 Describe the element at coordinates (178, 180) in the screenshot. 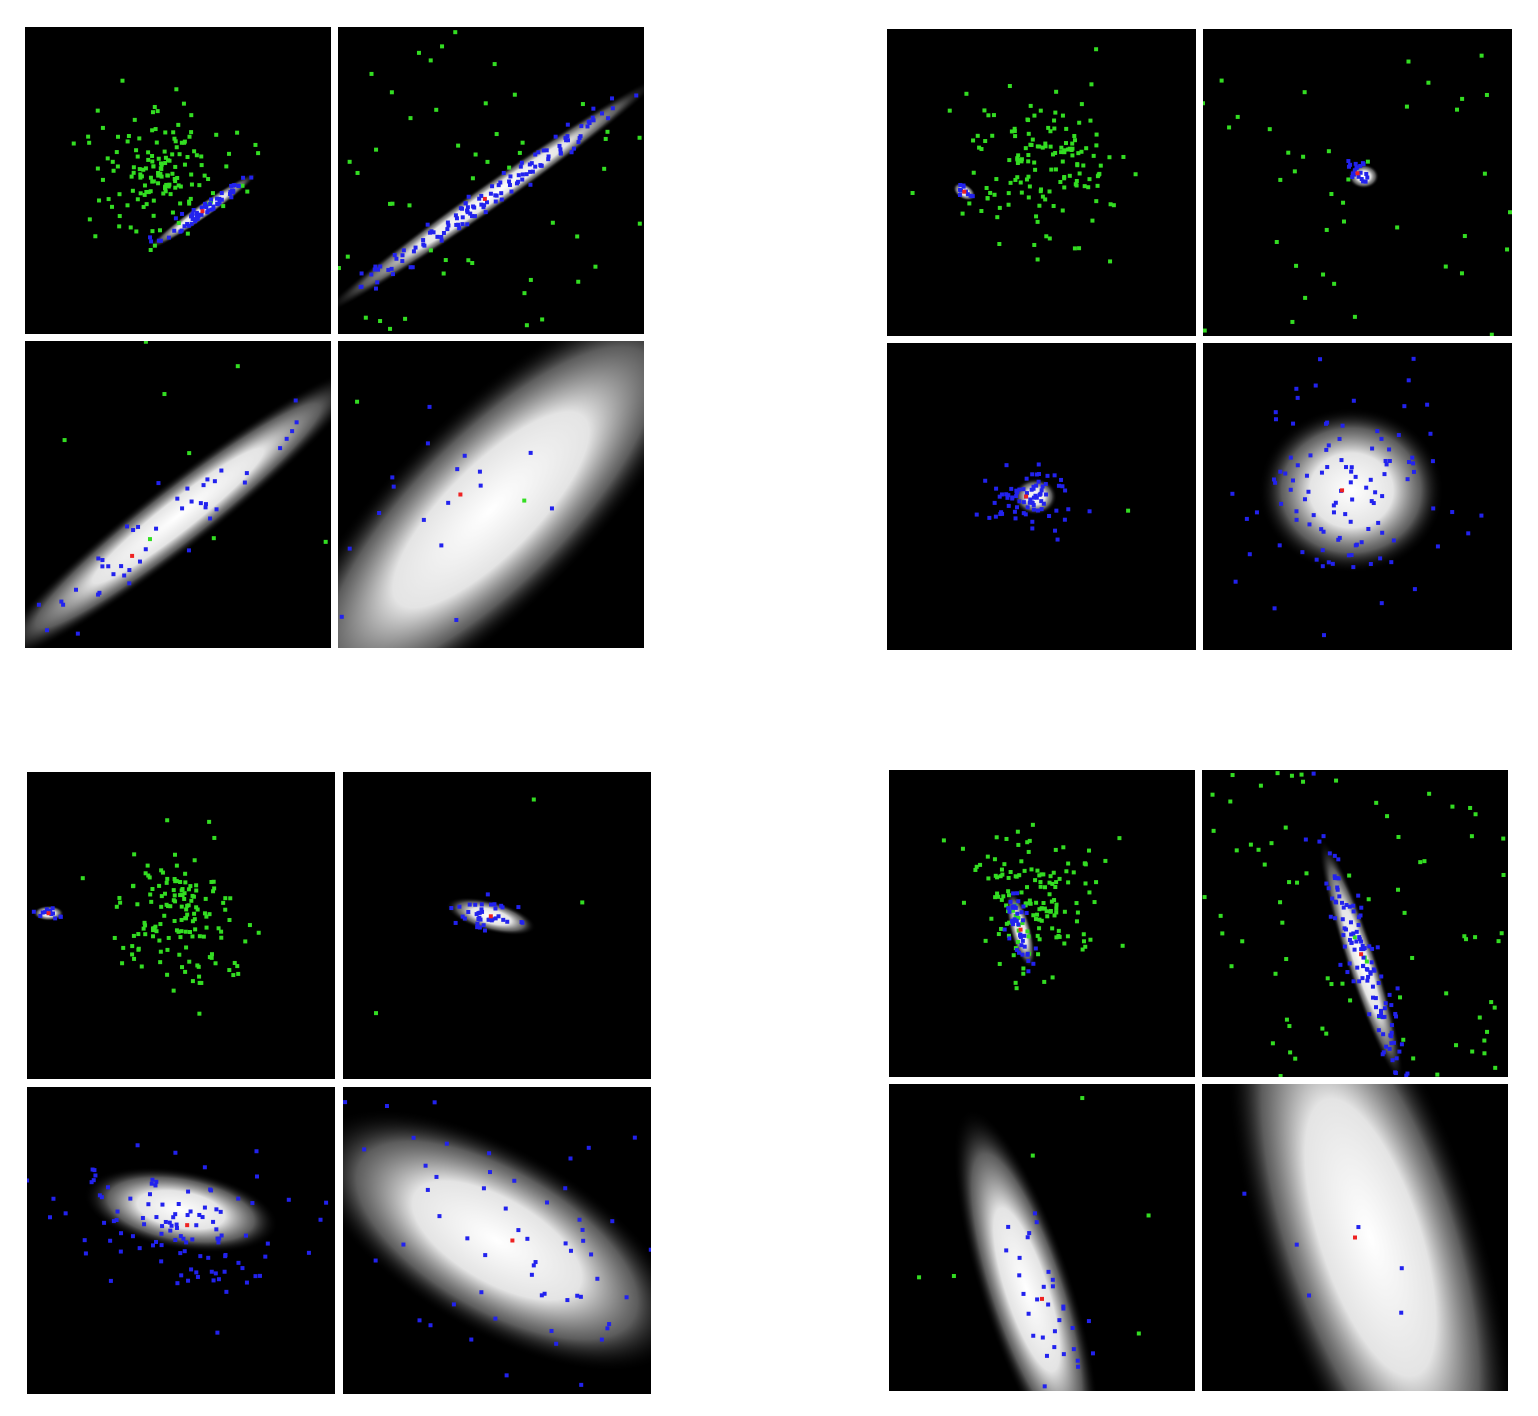

I see `panel-background` at that location.